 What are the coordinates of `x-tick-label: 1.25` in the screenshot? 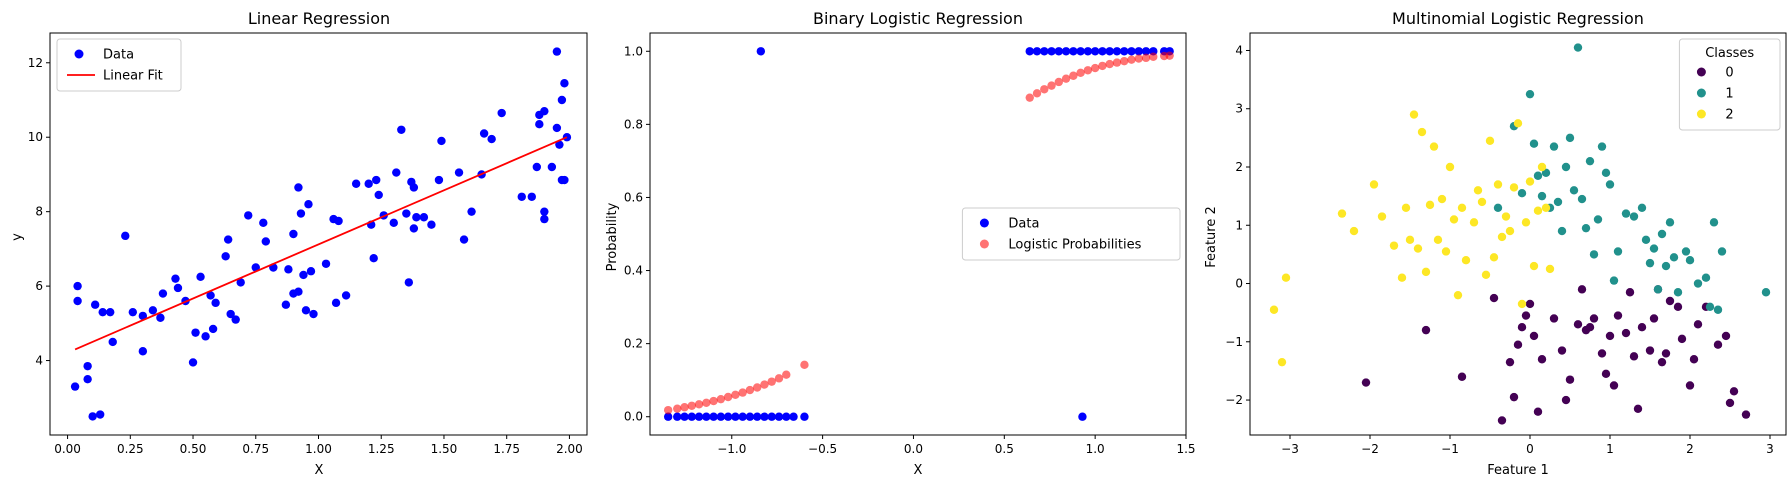 It's located at (381, 449).